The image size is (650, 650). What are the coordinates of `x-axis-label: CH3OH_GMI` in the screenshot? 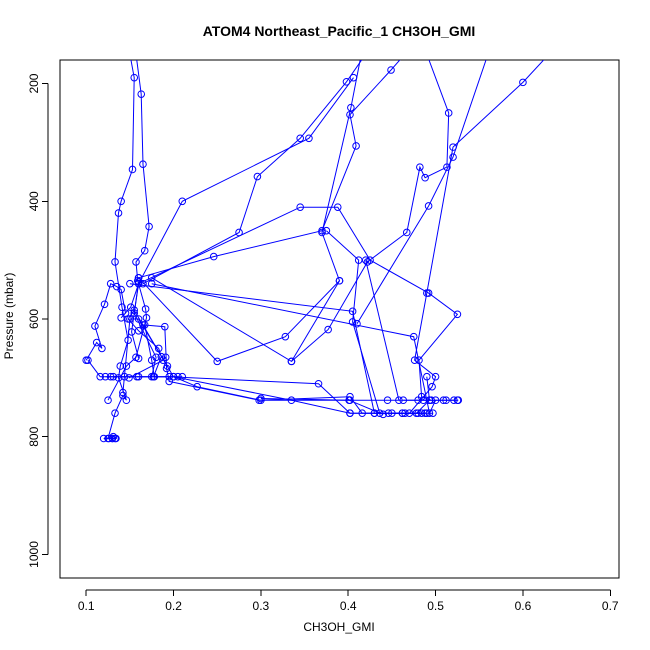 It's located at (338, 627).